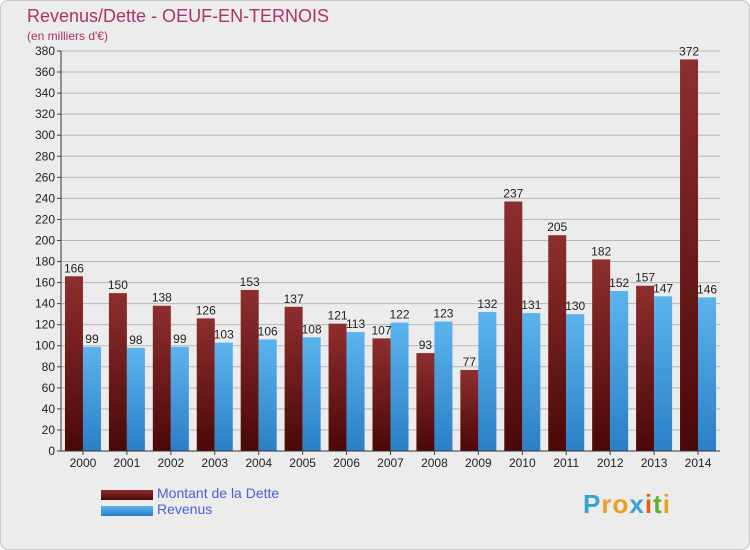  What do you see at coordinates (531, 305) in the screenshot?
I see `revenus-value-label: 131` at bounding box center [531, 305].